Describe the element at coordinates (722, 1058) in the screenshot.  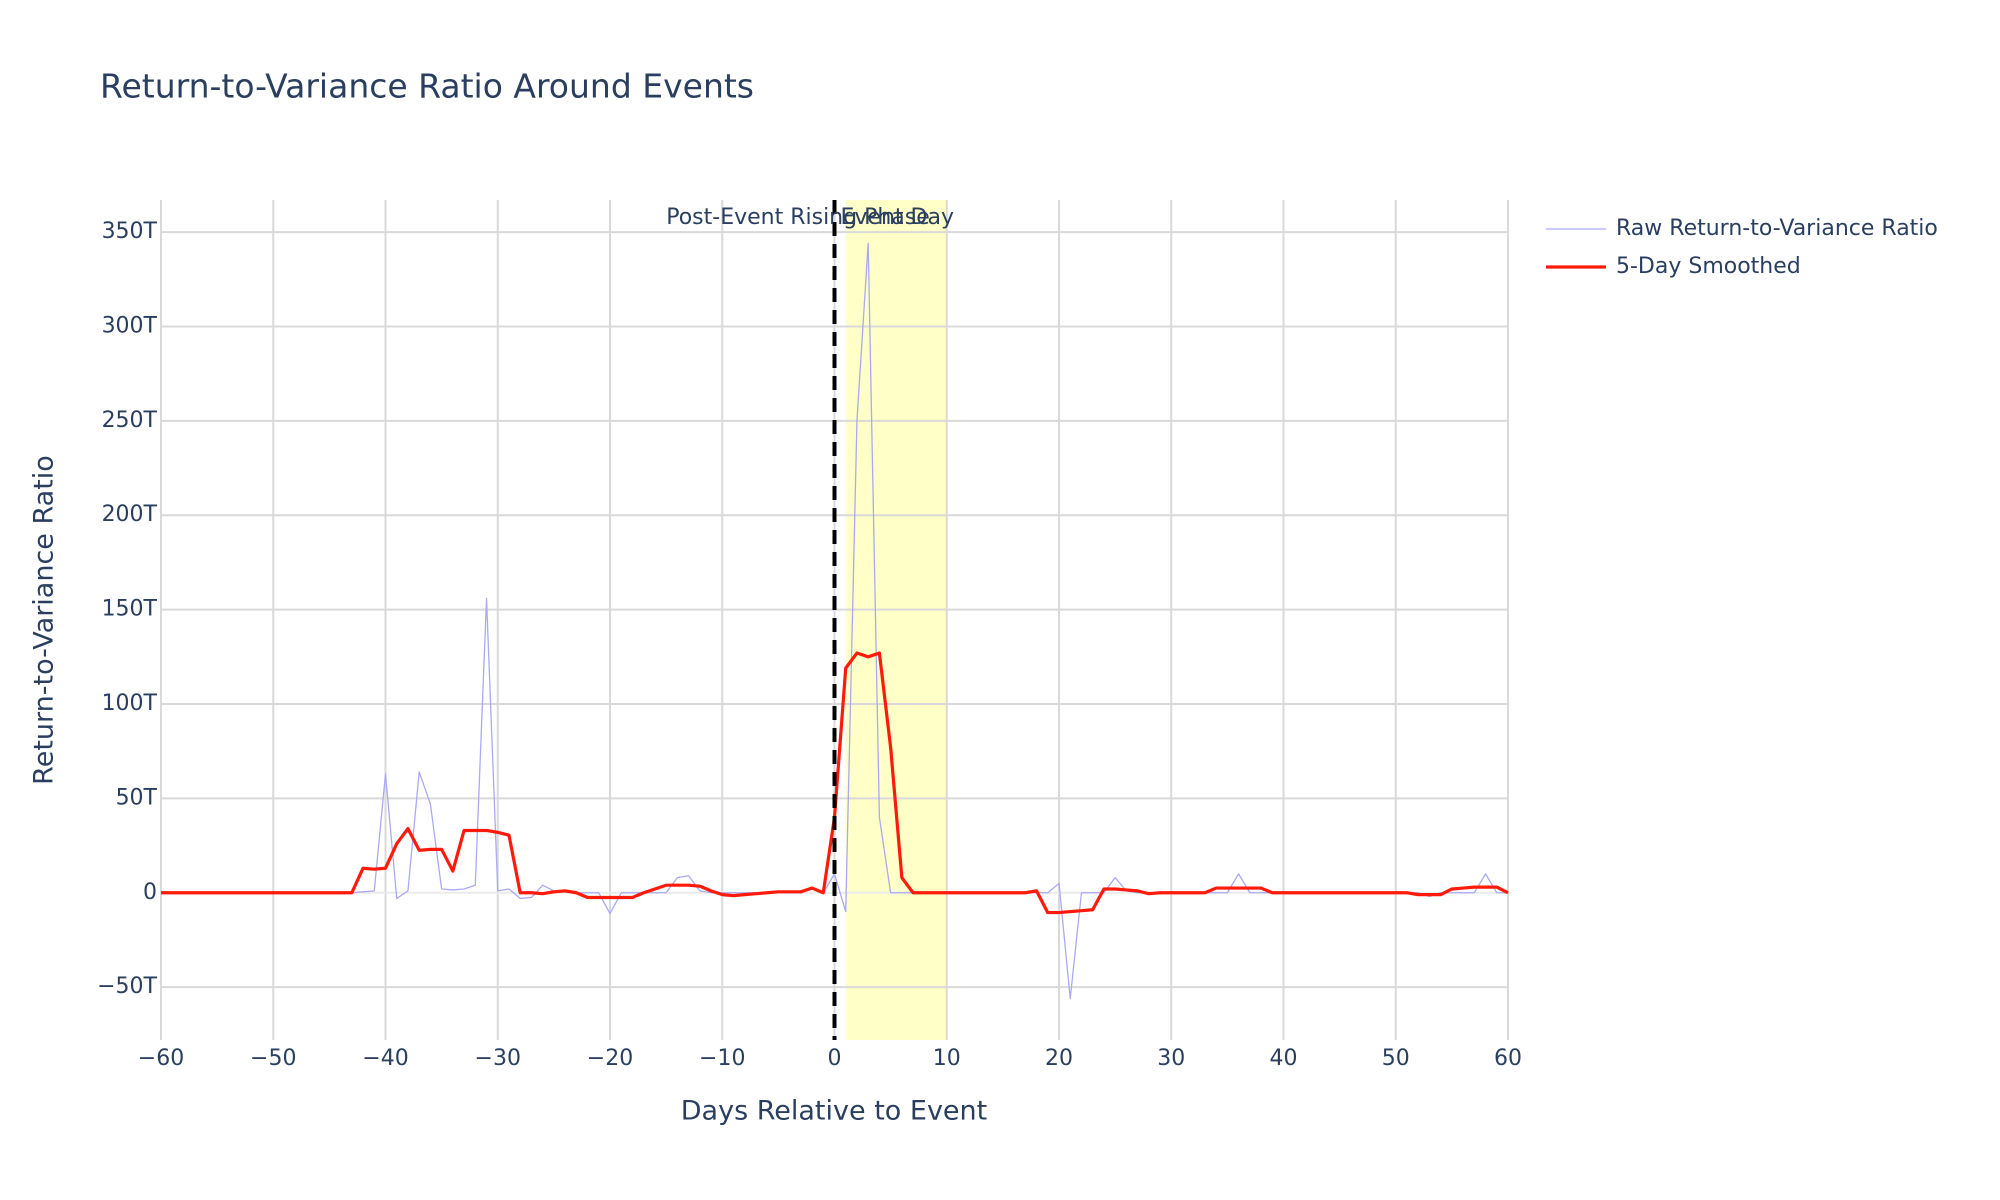
I see `x-tick-label: −10` at that location.